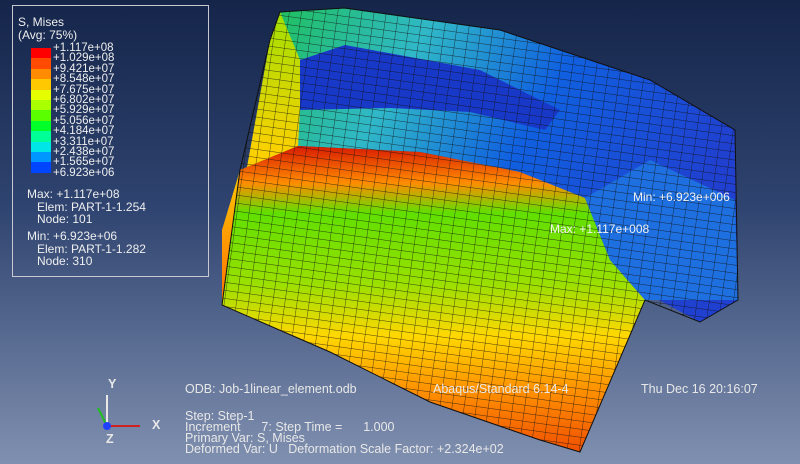  What do you see at coordinates (84, 68) in the screenshot?
I see `legend-label: +9.421e+07` at bounding box center [84, 68].